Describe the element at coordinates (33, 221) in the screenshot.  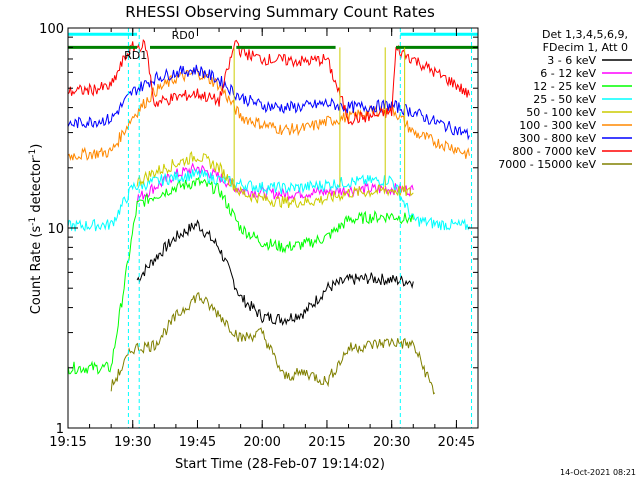
I see `y-axis-label-sup-1: -1` at that location.